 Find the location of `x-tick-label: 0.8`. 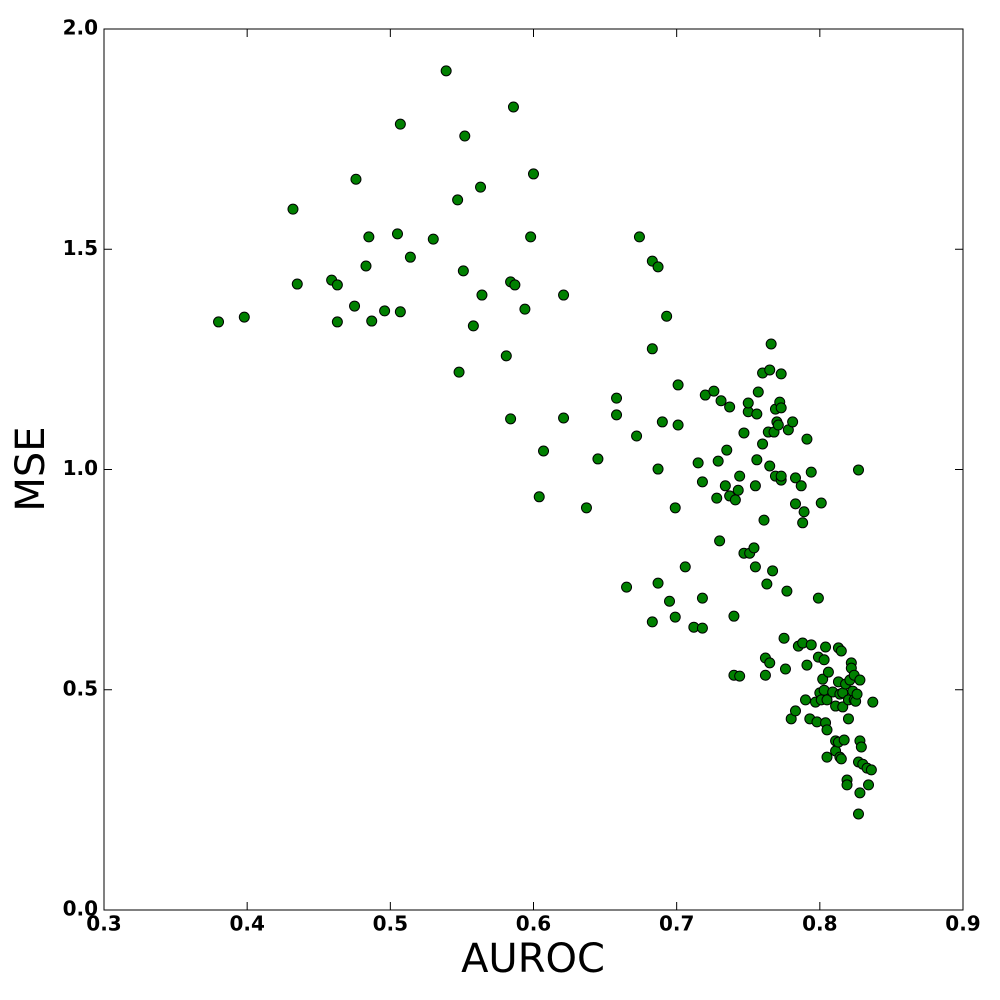

x-tick-label: 0.8 is located at coordinates (819, 924).